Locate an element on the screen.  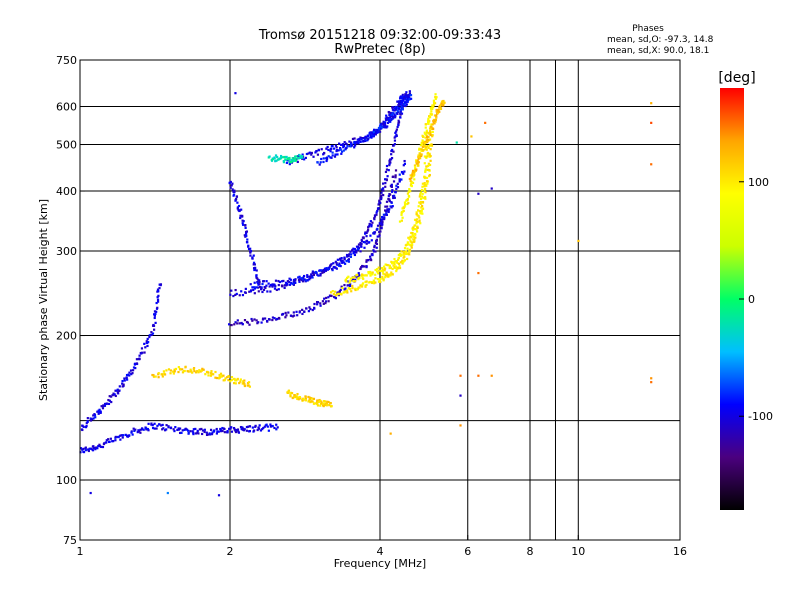
chart-title: Tromsø 20151218 09:32:00-09:33:43 is located at coordinates (379, 35).